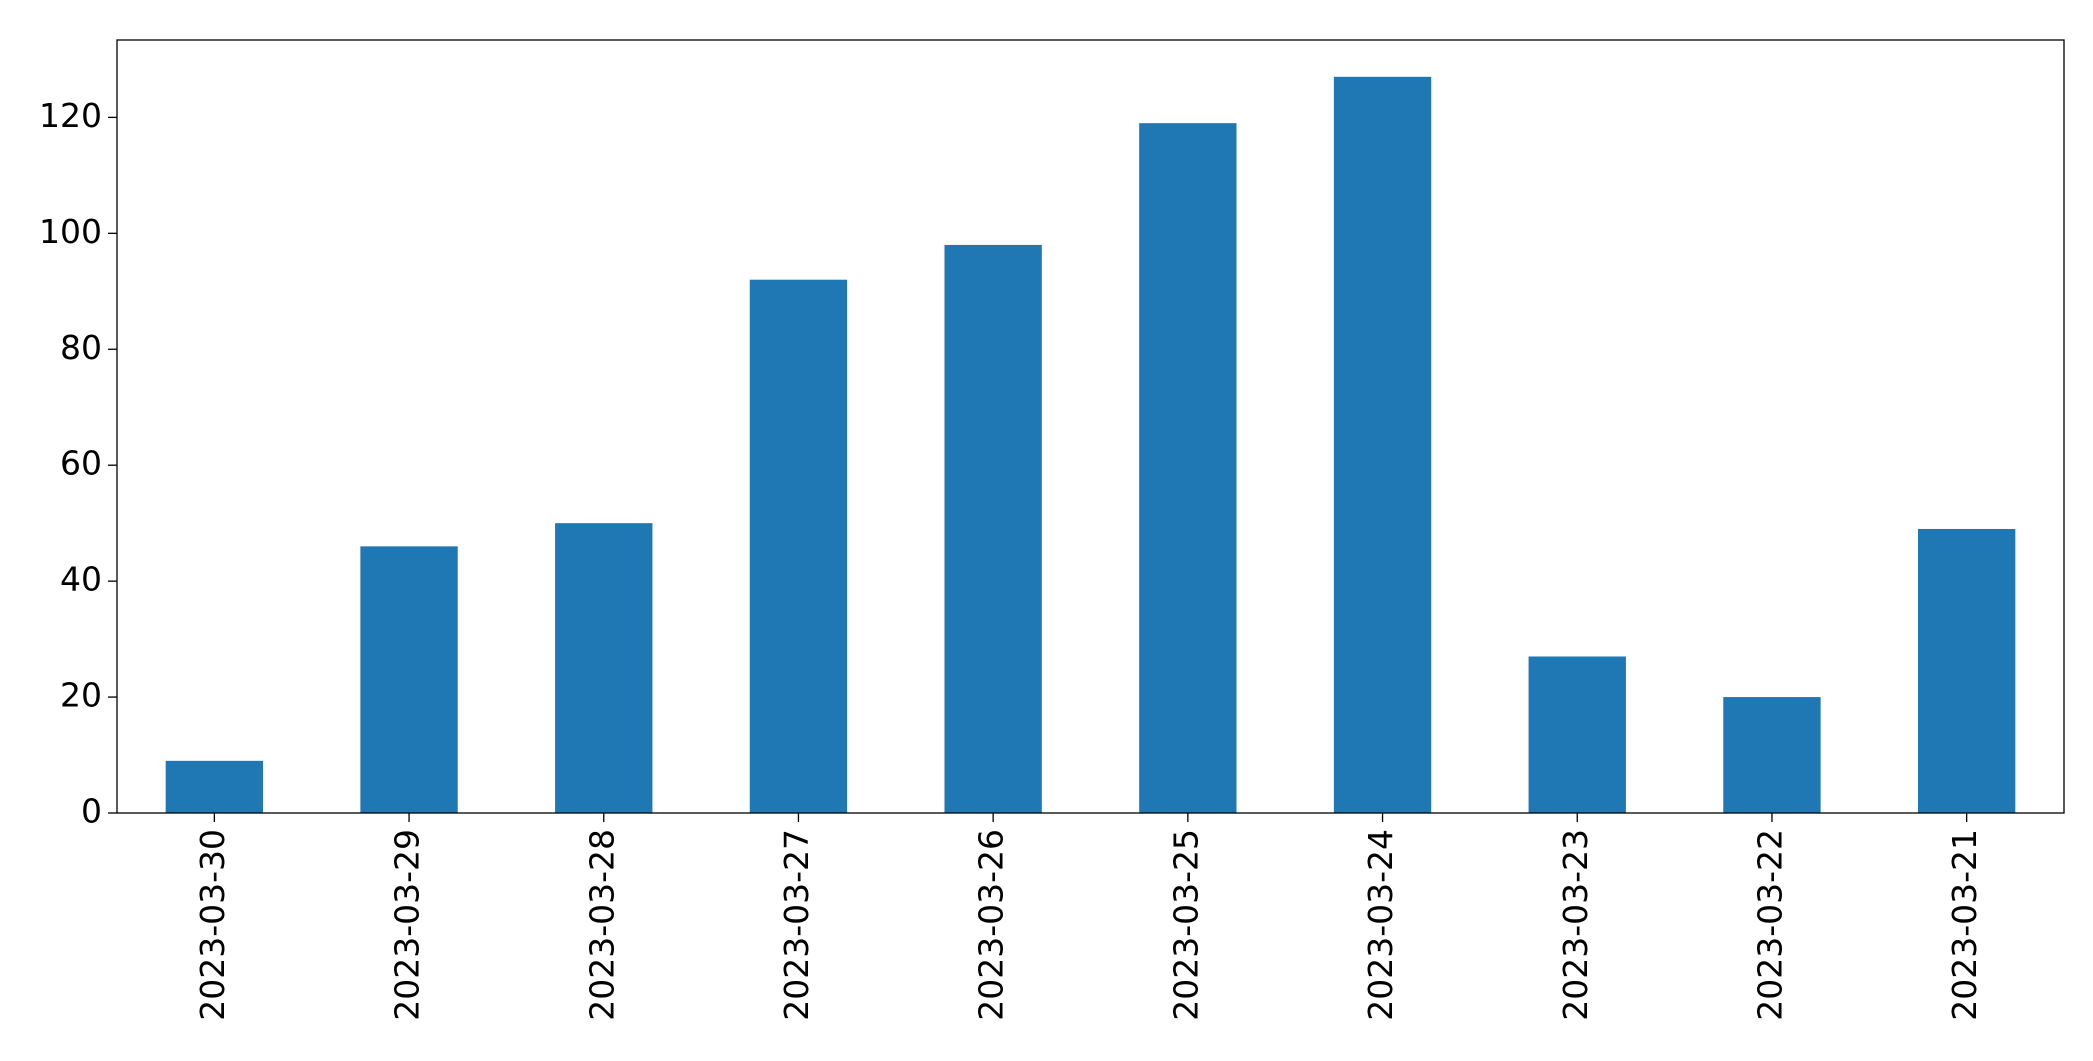  Describe the element at coordinates (81, 463) in the screenshot. I see `y-tick-label: 60` at that location.